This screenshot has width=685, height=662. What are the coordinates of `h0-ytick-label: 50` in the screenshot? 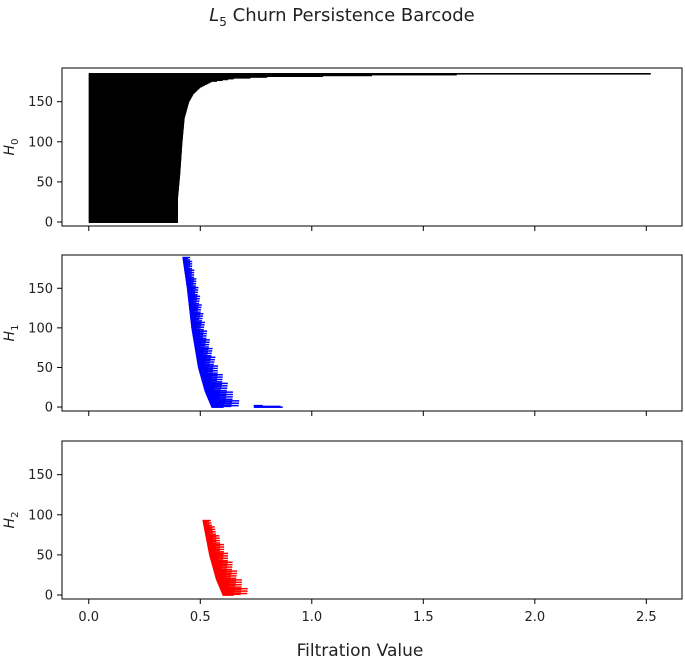 It's located at (44, 182).